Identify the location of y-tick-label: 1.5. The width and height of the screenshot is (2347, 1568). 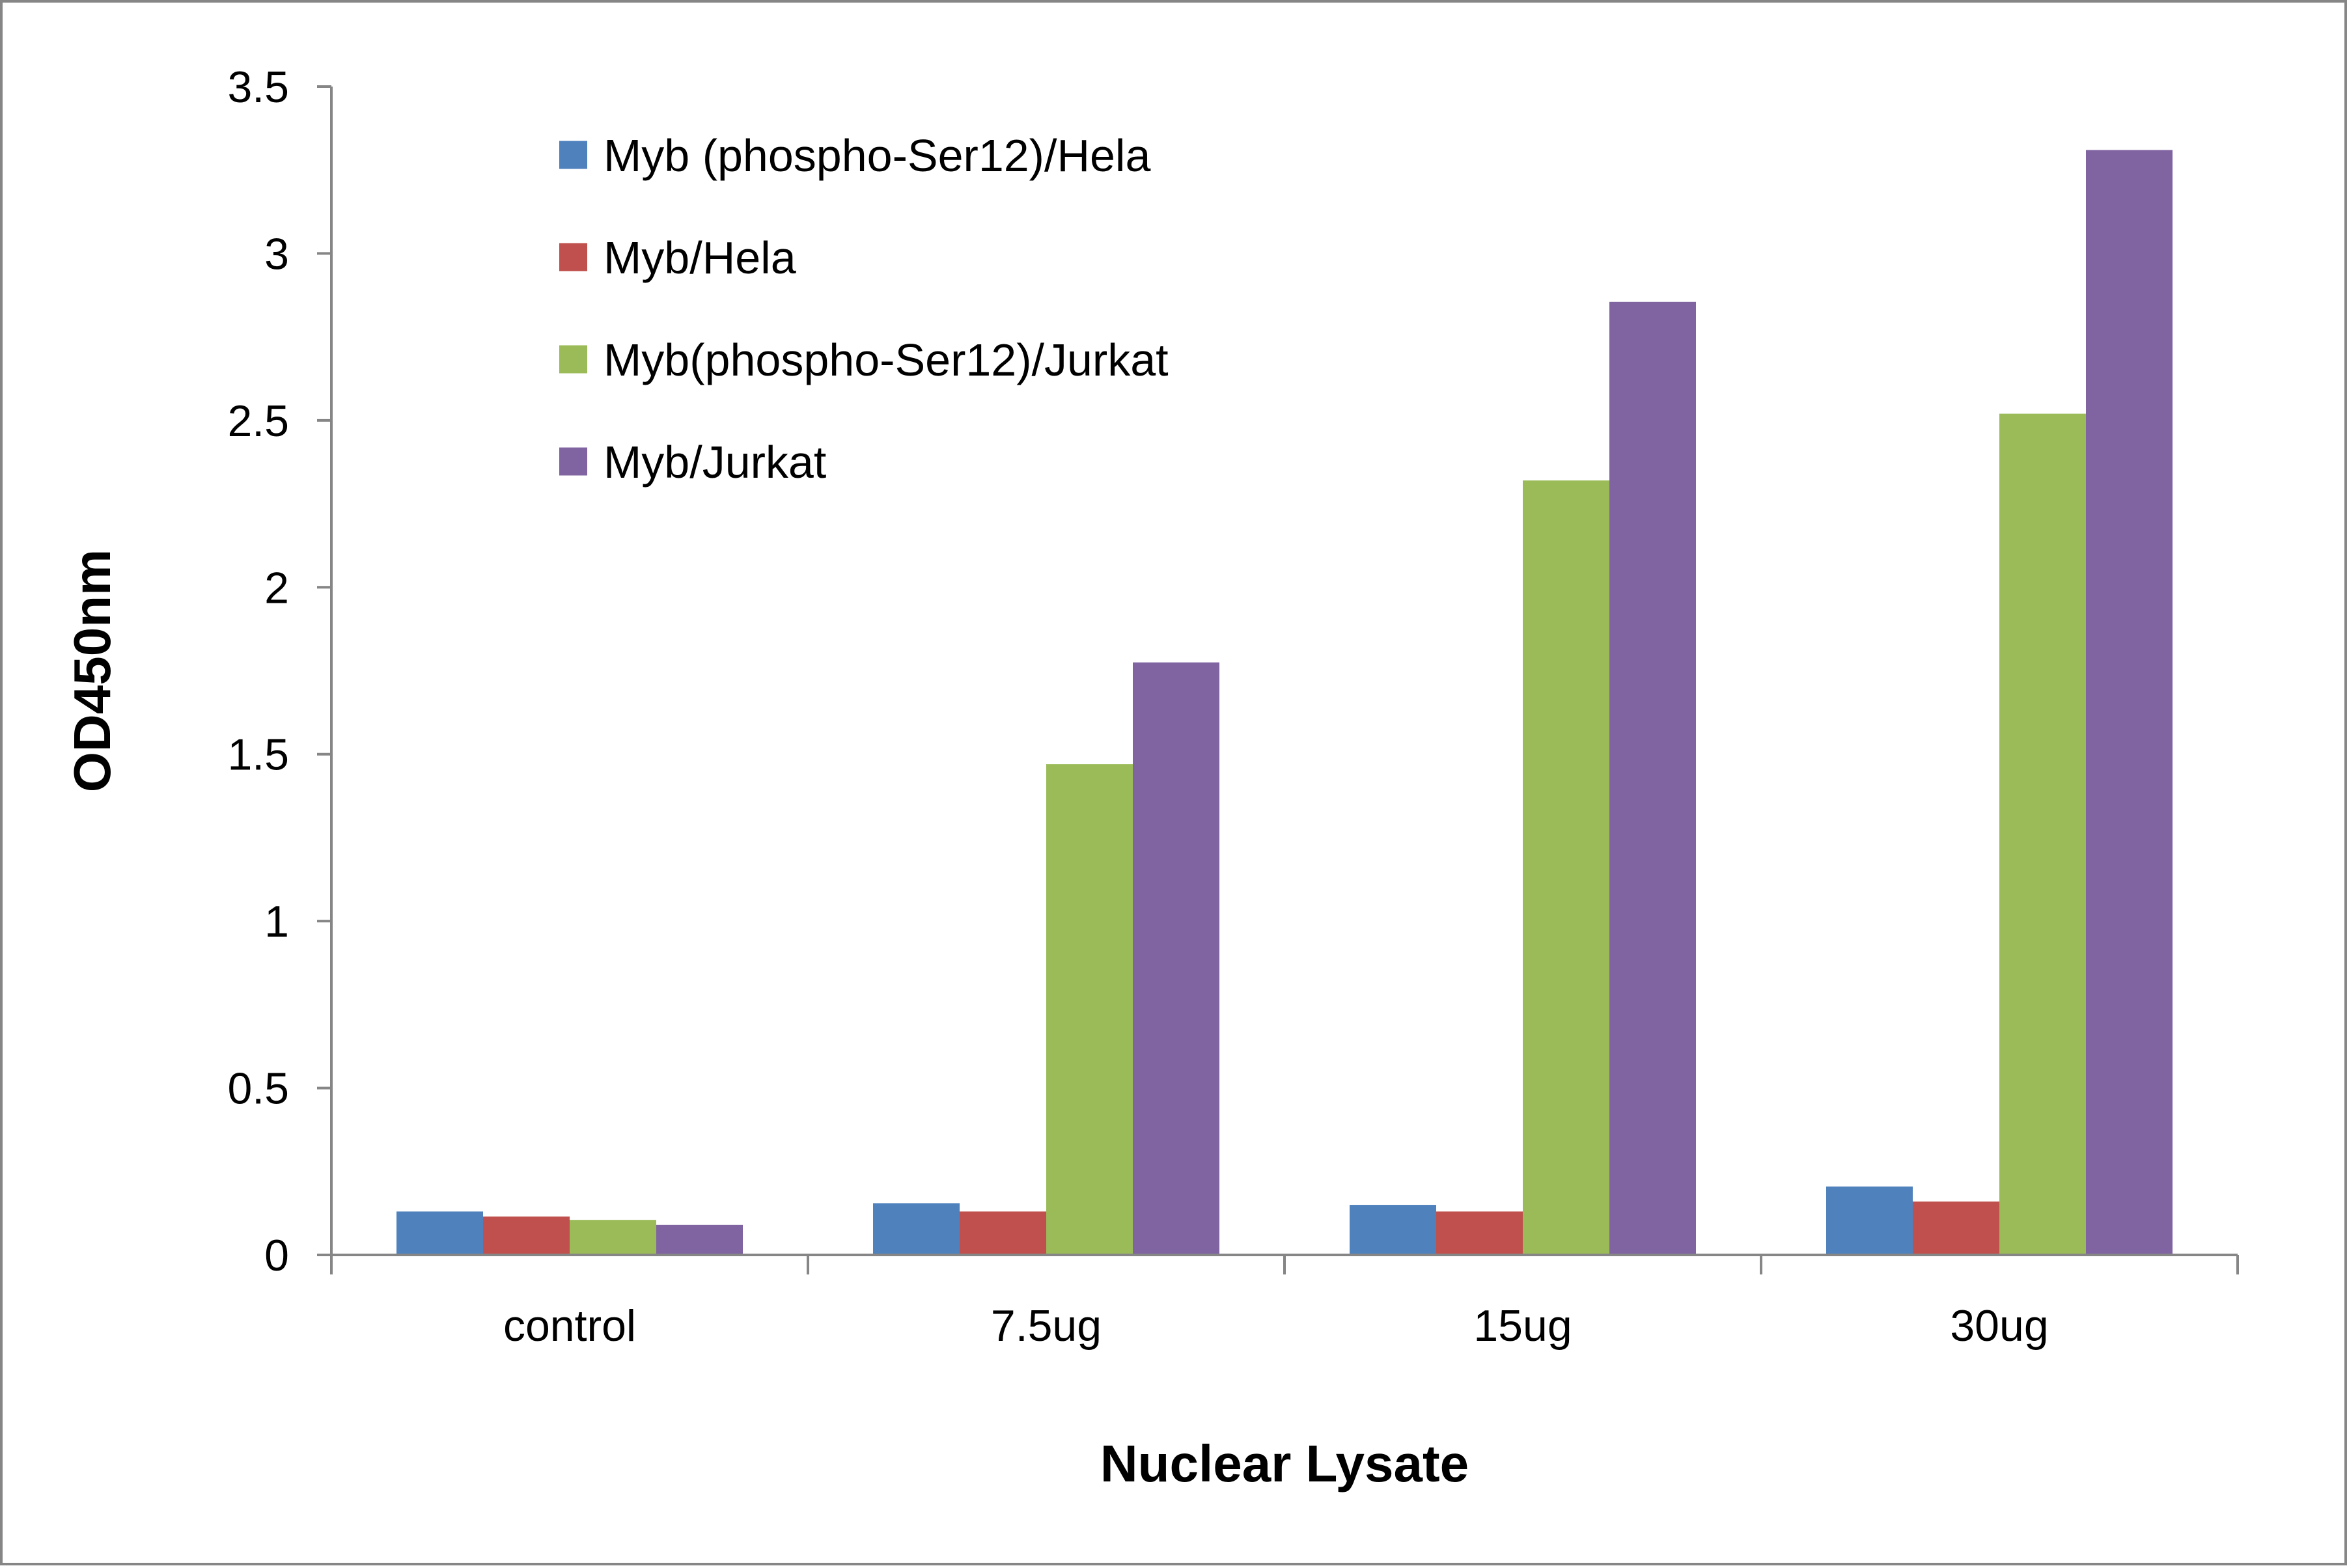
(258, 755).